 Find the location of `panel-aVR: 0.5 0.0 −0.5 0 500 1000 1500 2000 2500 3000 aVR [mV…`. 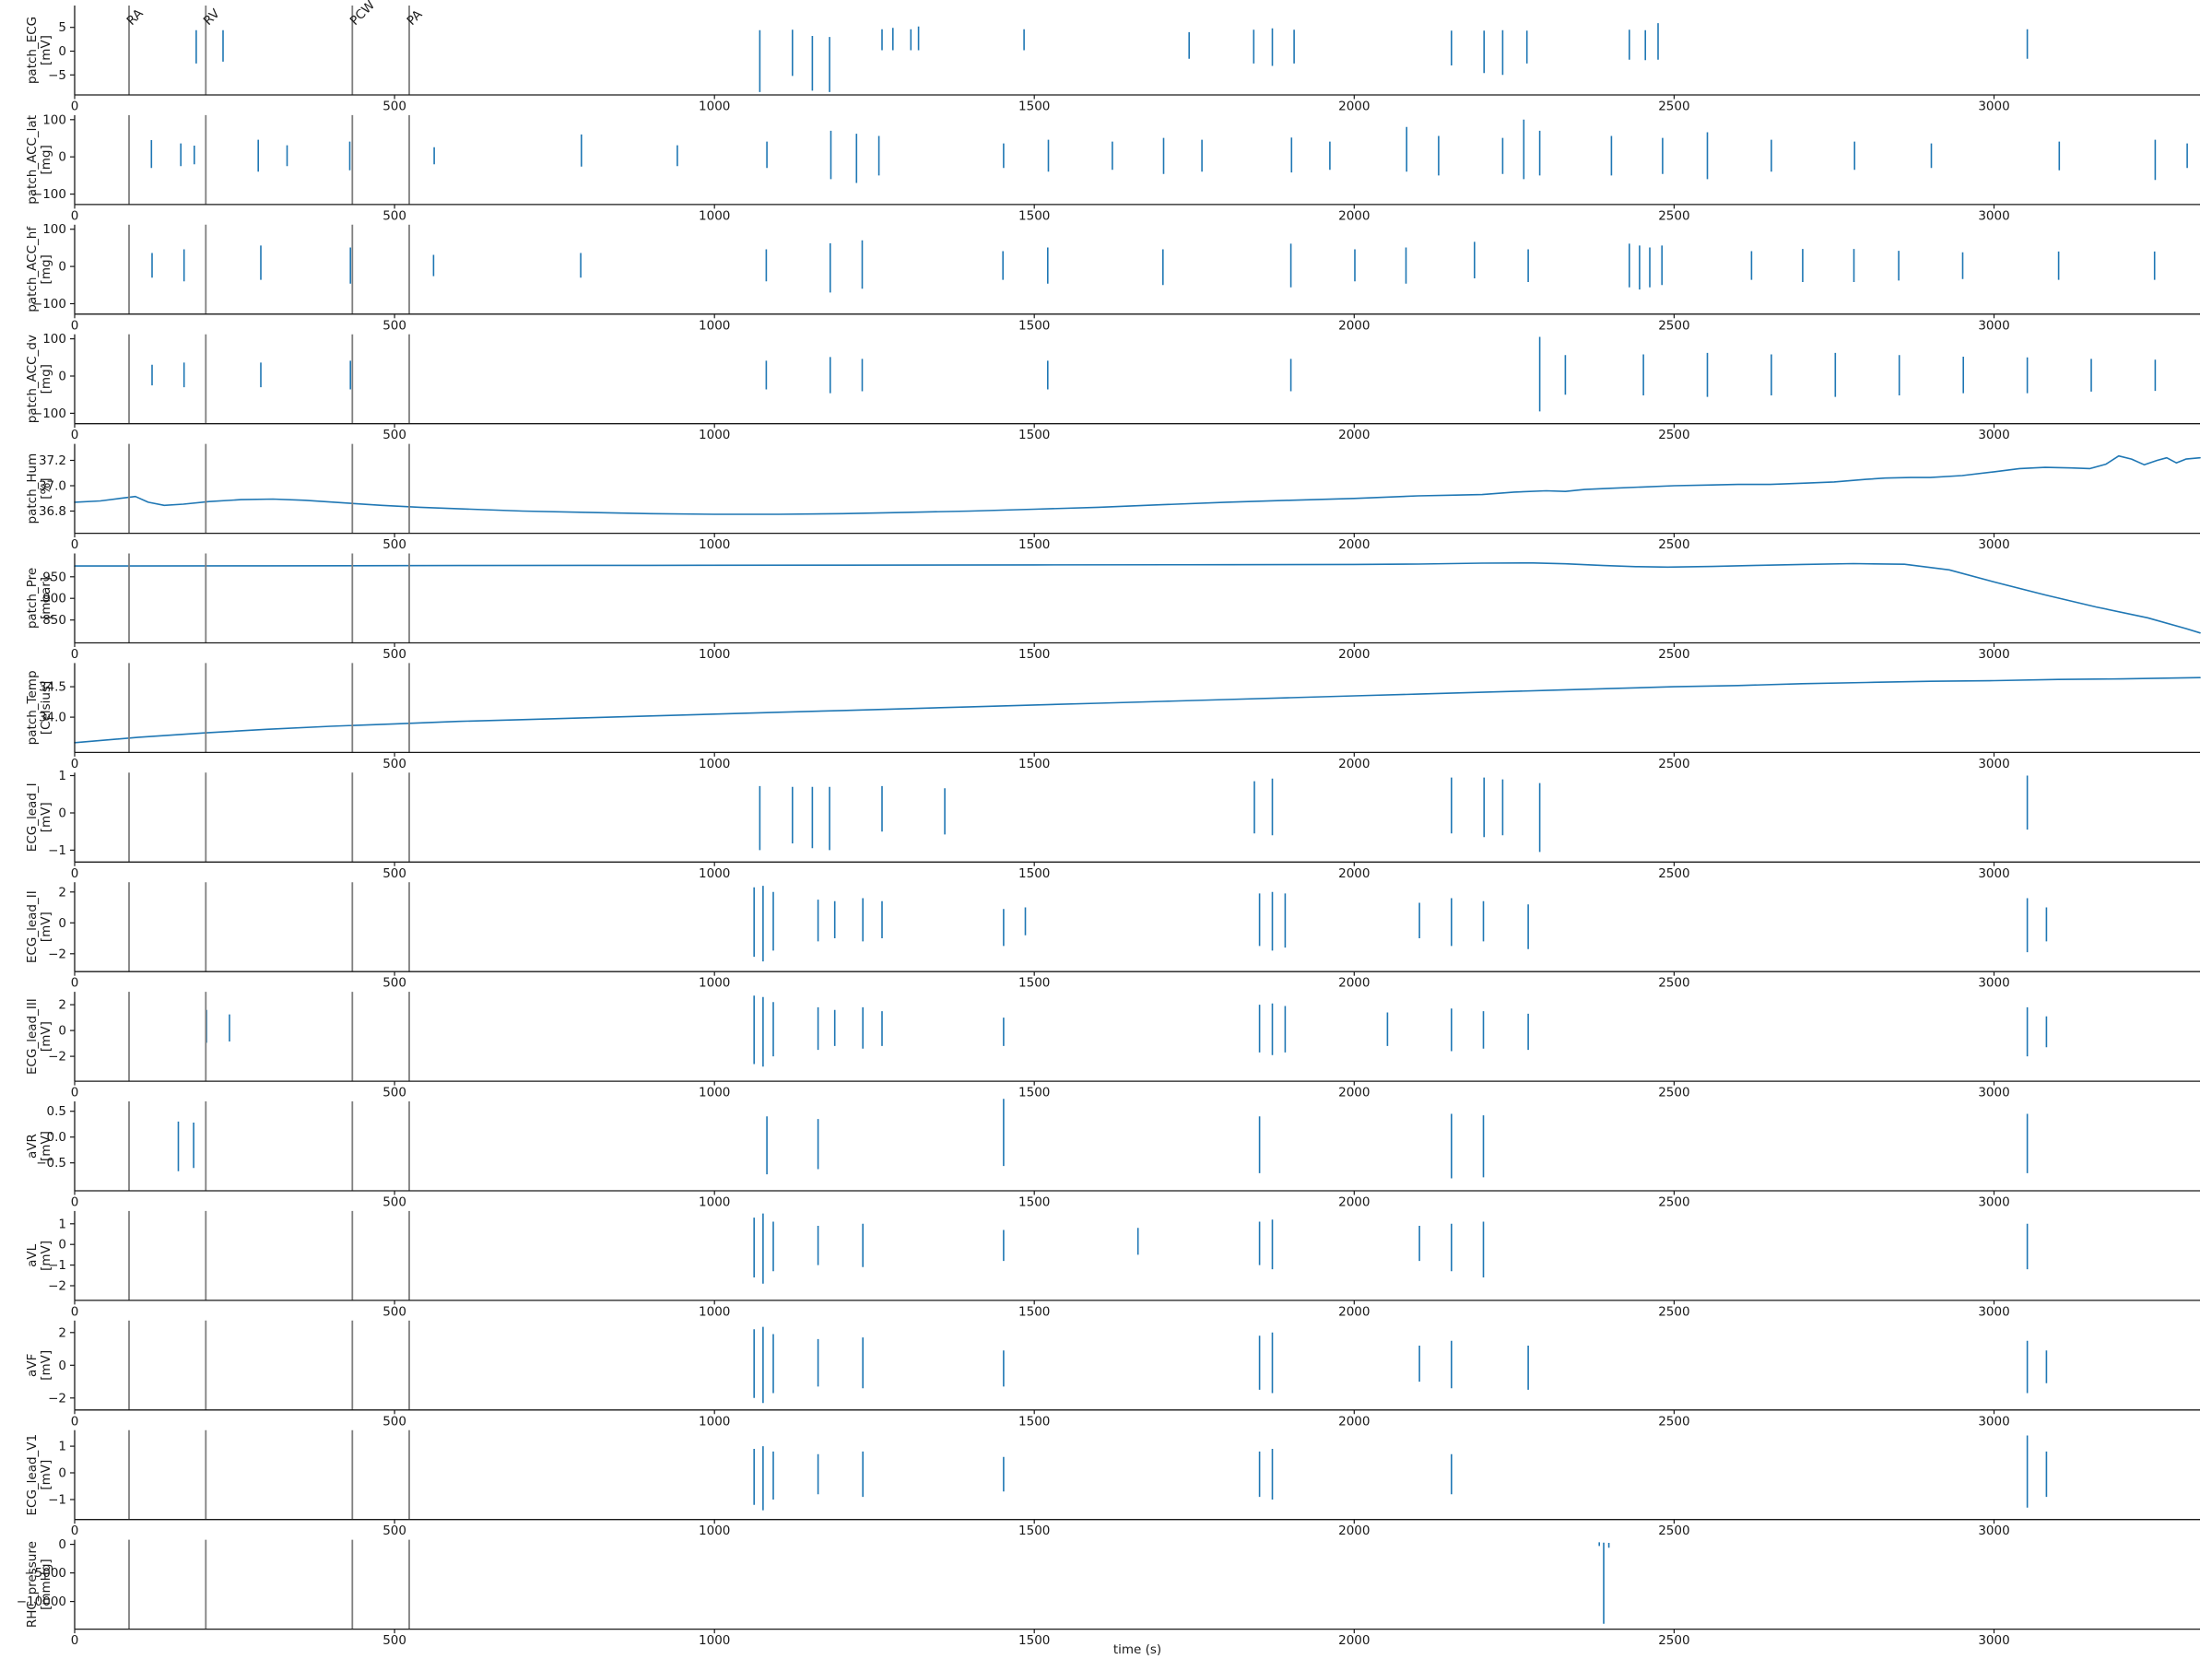

panel-aVR: 0.5 0.0 −0.5 0 500 1000 1500 2000 2500 3000 aVR [mV… is located at coordinates (1112, 1154).